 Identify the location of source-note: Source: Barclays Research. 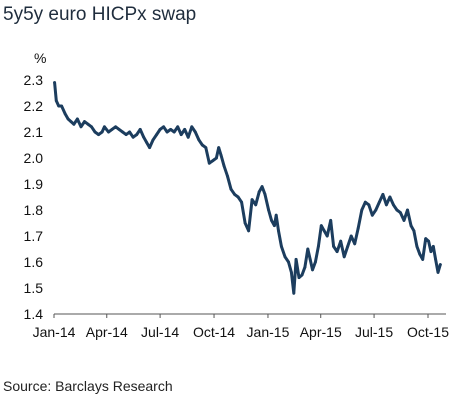
(88, 386).